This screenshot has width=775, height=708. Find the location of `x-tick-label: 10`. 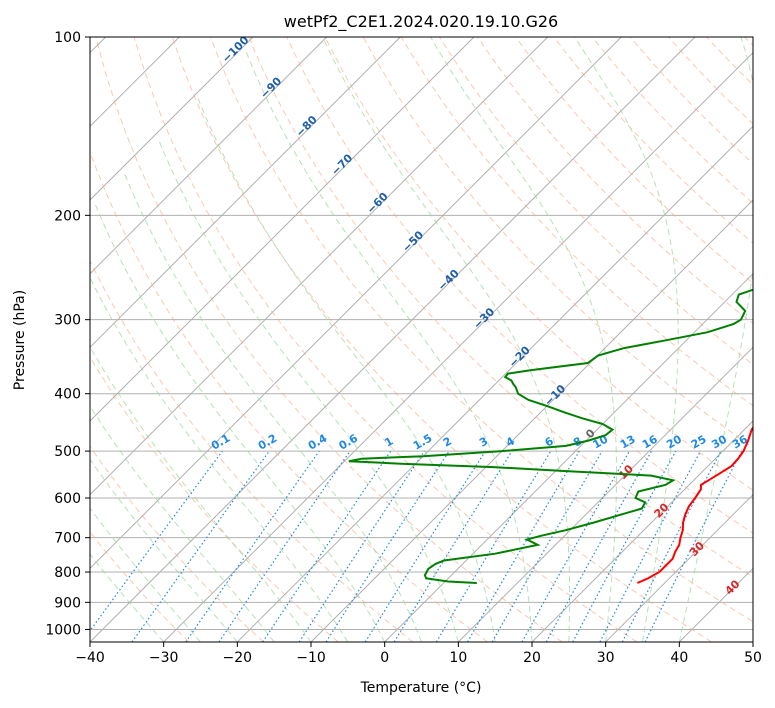

x-tick-label: 10 is located at coordinates (458, 658).